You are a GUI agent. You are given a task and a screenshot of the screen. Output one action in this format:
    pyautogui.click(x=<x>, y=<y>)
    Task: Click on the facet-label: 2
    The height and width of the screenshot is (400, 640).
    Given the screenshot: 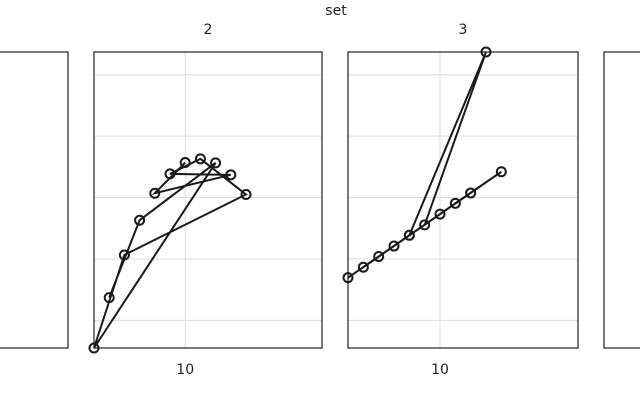 What is the action you would take?
    pyautogui.click(x=208, y=30)
    